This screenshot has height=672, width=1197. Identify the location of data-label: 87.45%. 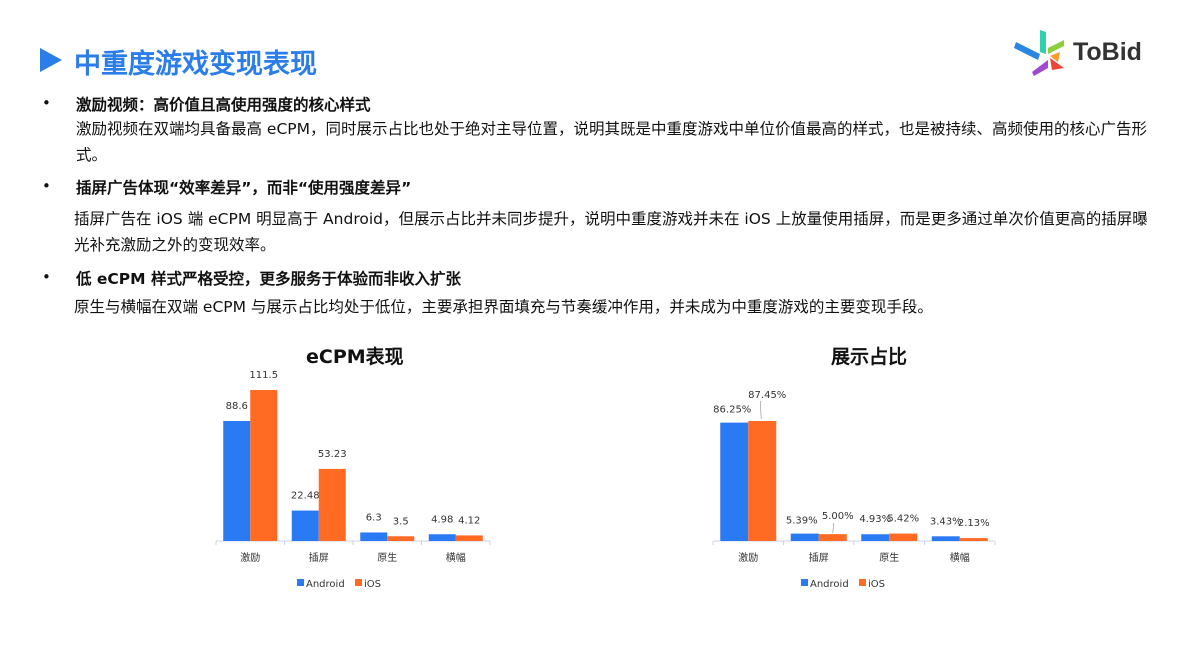
(767, 395).